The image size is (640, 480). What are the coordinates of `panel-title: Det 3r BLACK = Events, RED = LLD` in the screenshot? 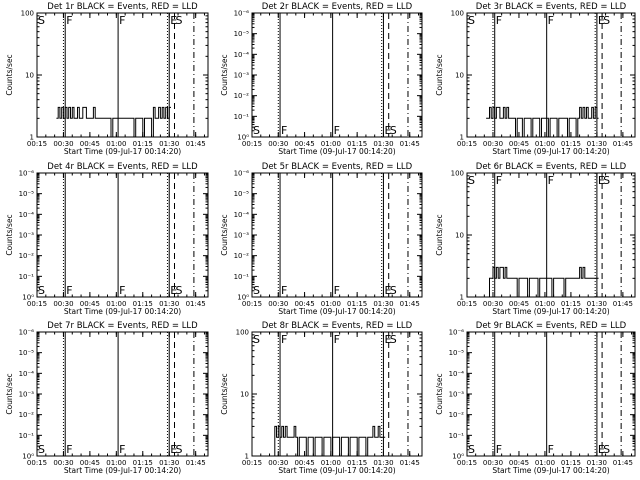 It's located at (551, 7).